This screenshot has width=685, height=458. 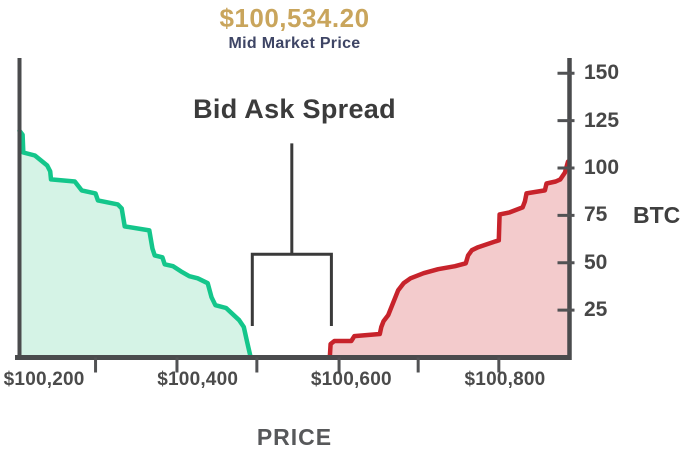 I want to click on chart-title: Bid Ask Spread, so click(x=294, y=109).